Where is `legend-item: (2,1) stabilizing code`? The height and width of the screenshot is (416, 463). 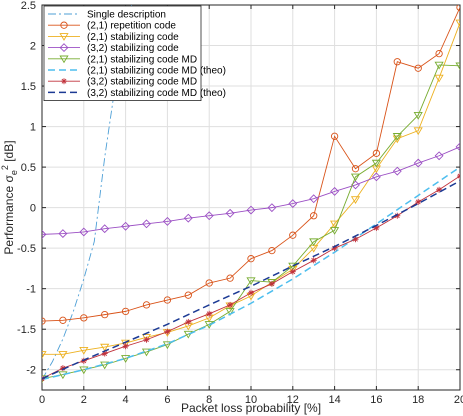 legend-item: (2,1) stabilizing code is located at coordinates (113, 37).